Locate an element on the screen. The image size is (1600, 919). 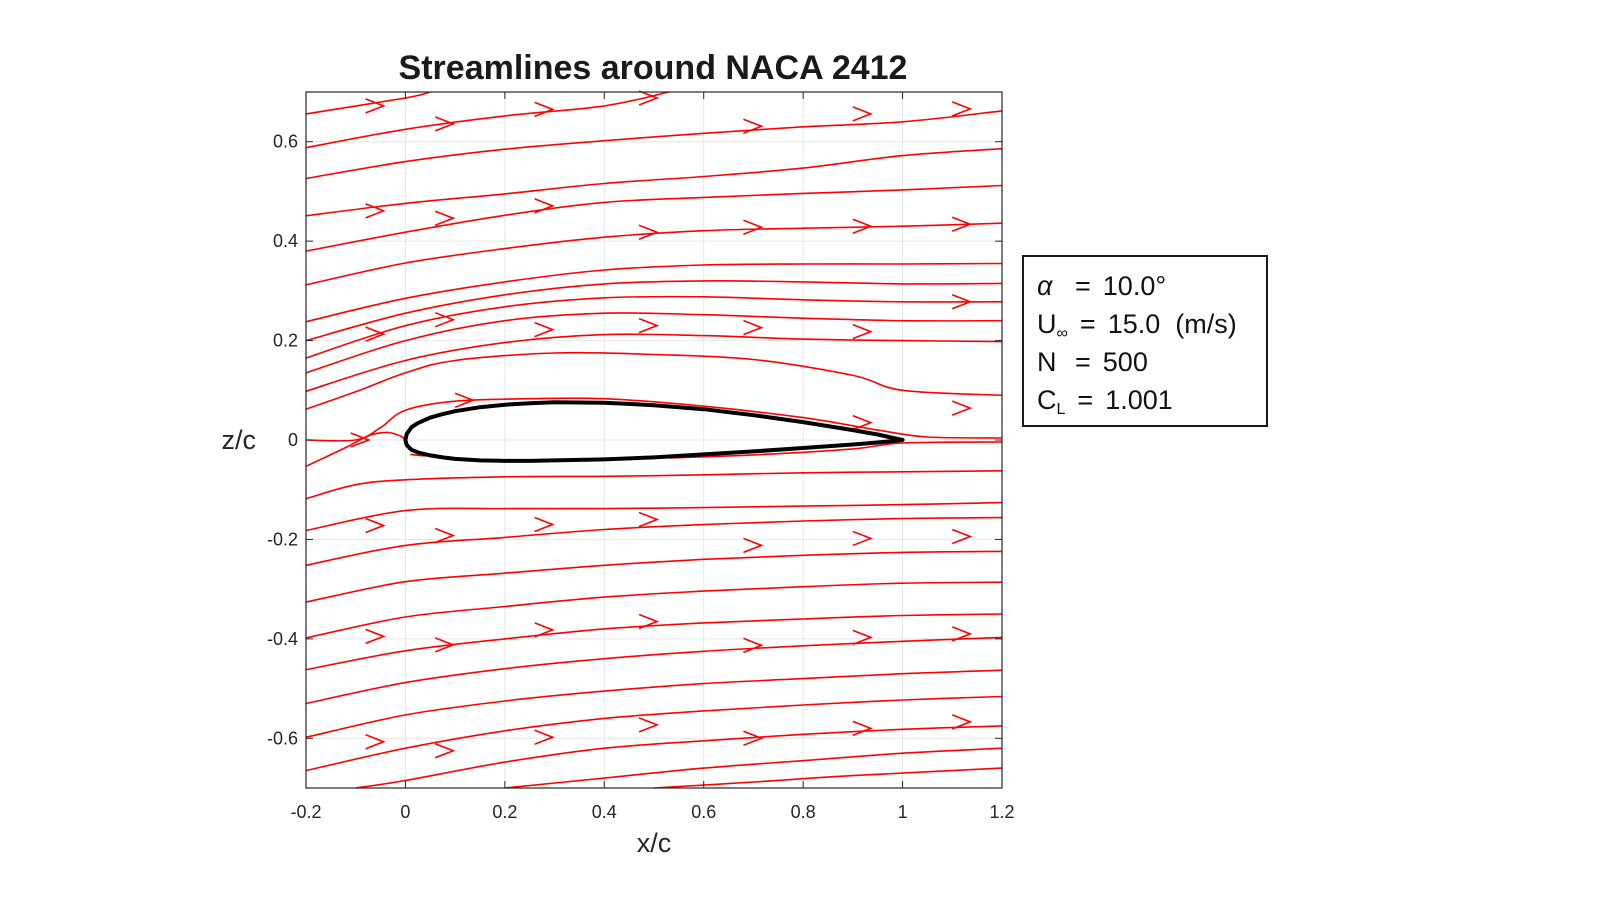
x-axis-label: x/c is located at coordinates (654, 843).